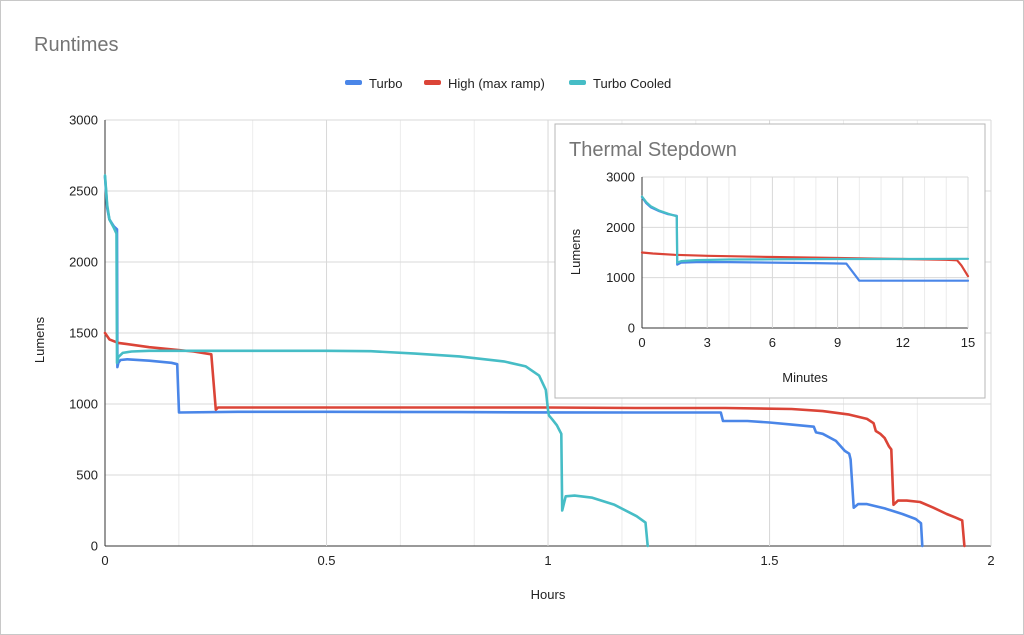  Describe the element at coordinates (326, 560) in the screenshot. I see `x-tick-label: 0.5` at that location.